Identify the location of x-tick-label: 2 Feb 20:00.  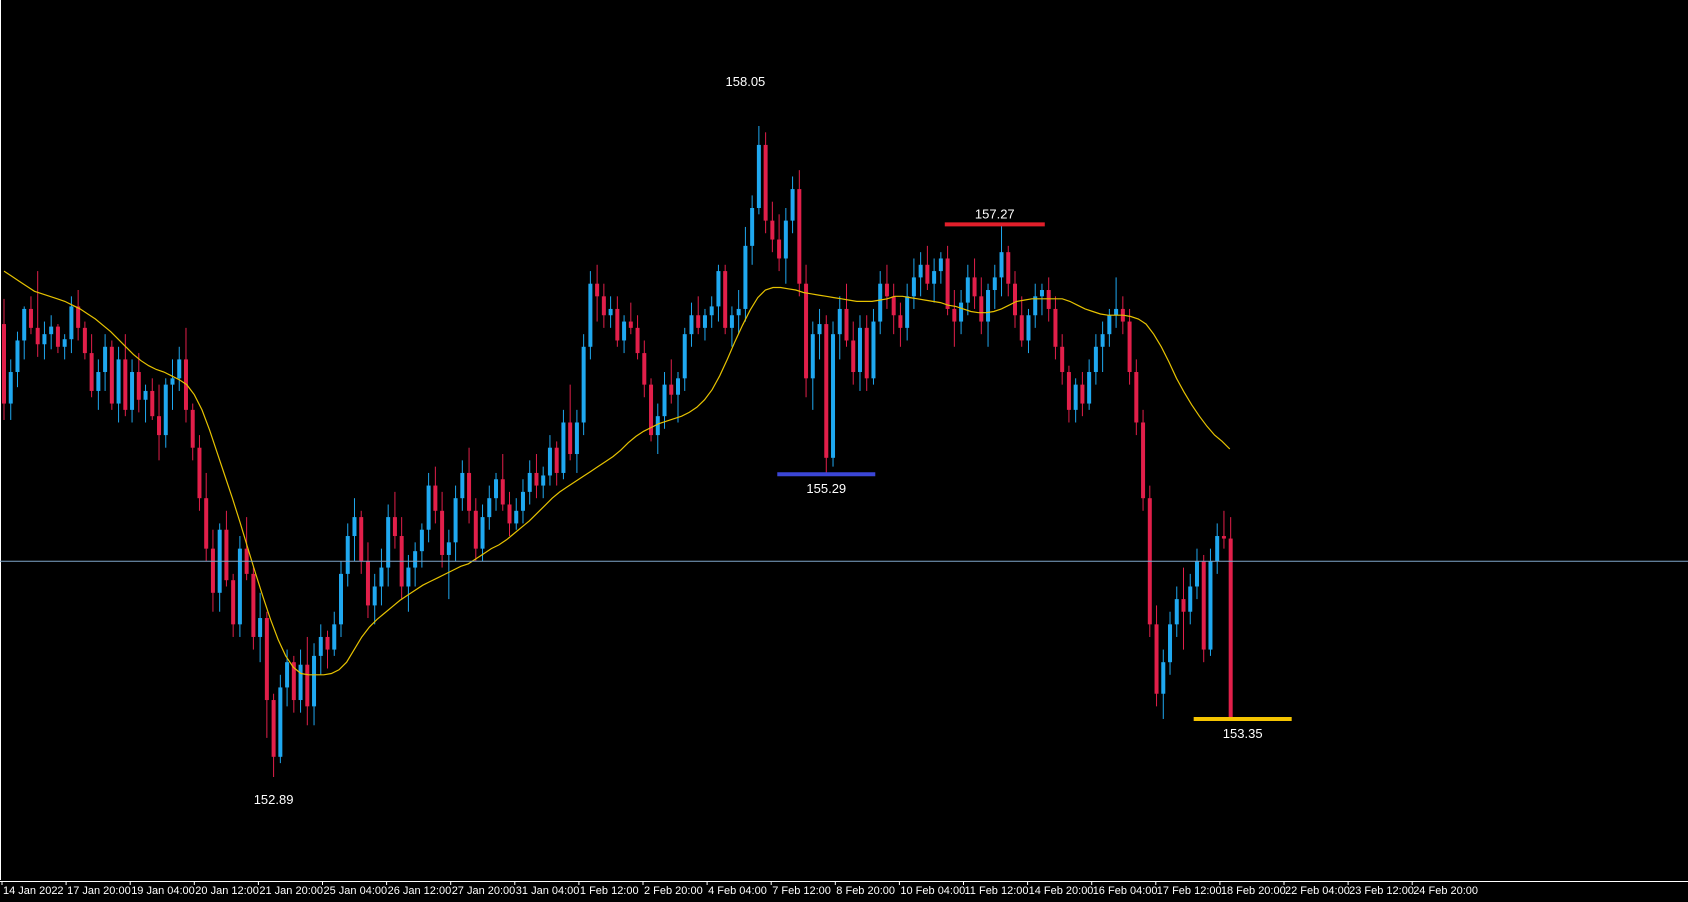
(673, 891).